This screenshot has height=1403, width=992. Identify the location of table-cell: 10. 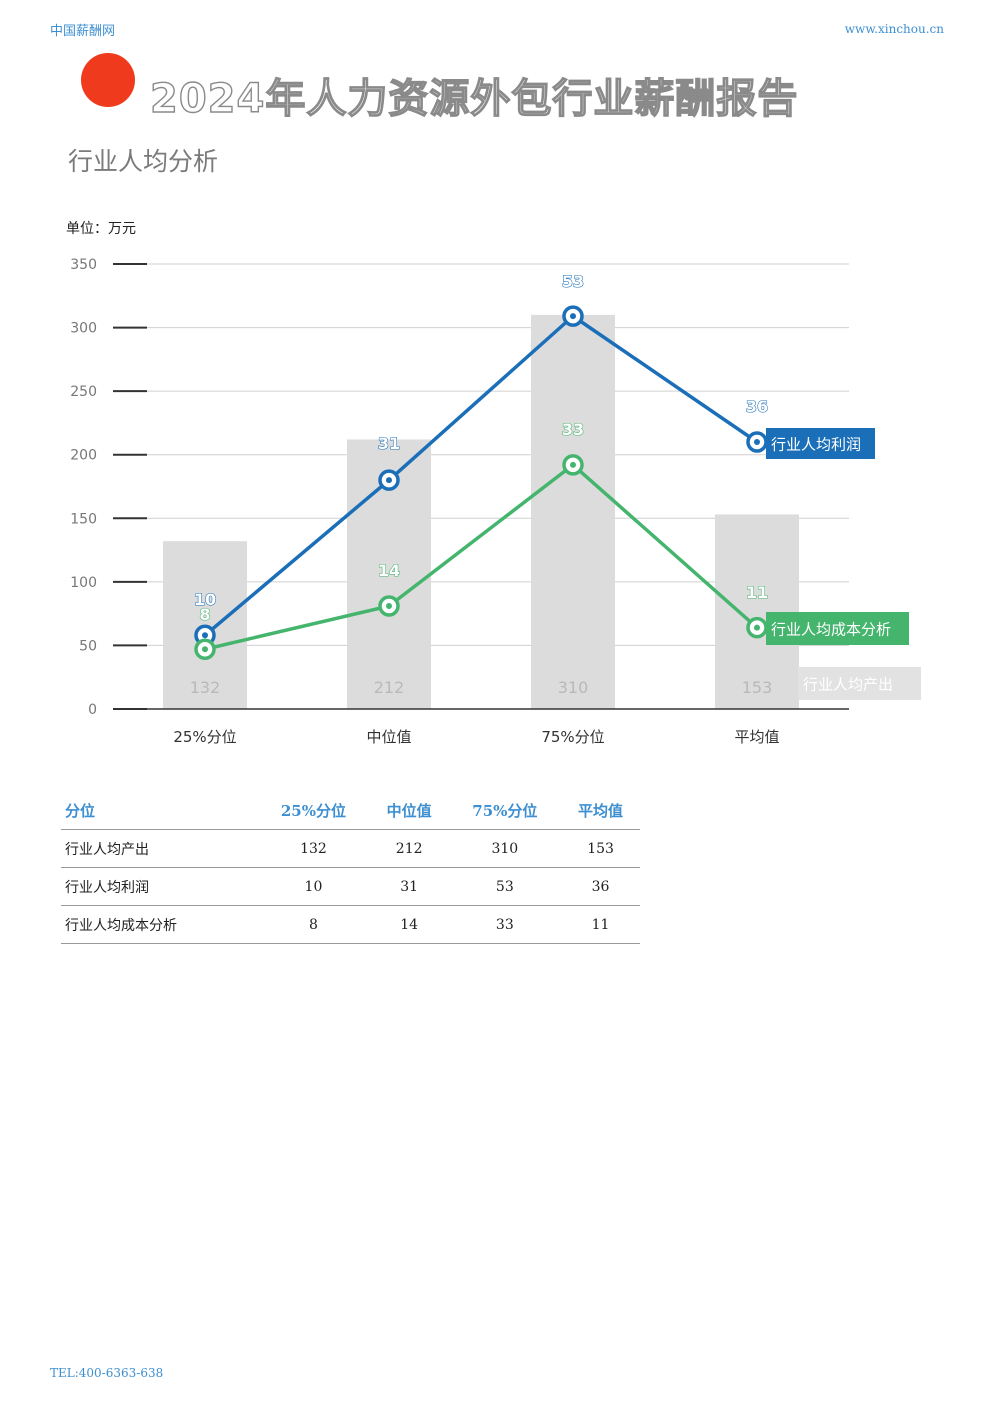
(313, 886).